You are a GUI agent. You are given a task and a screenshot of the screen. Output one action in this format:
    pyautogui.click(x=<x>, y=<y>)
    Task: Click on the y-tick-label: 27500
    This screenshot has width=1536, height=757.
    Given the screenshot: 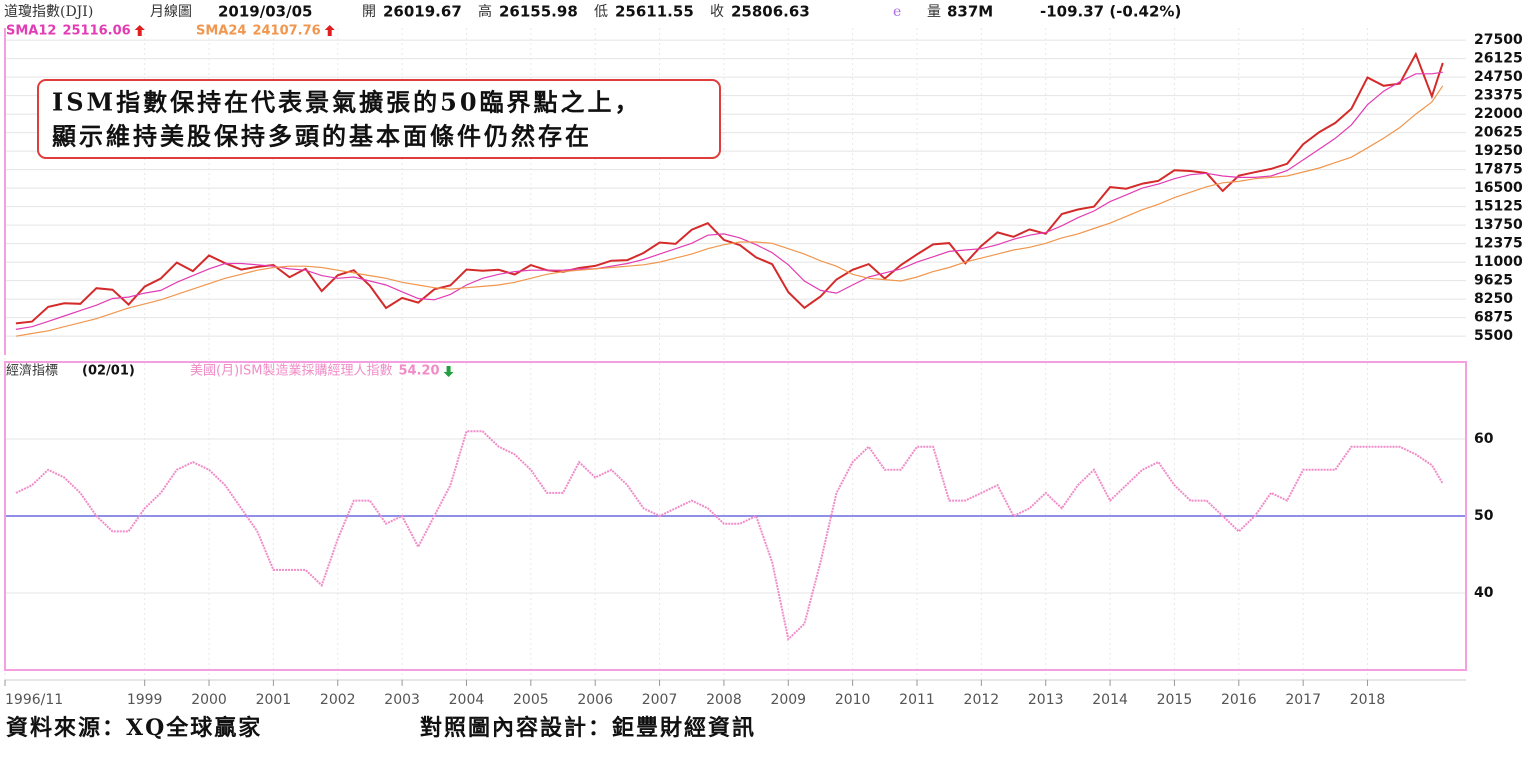 What is the action you would take?
    pyautogui.click(x=1498, y=40)
    